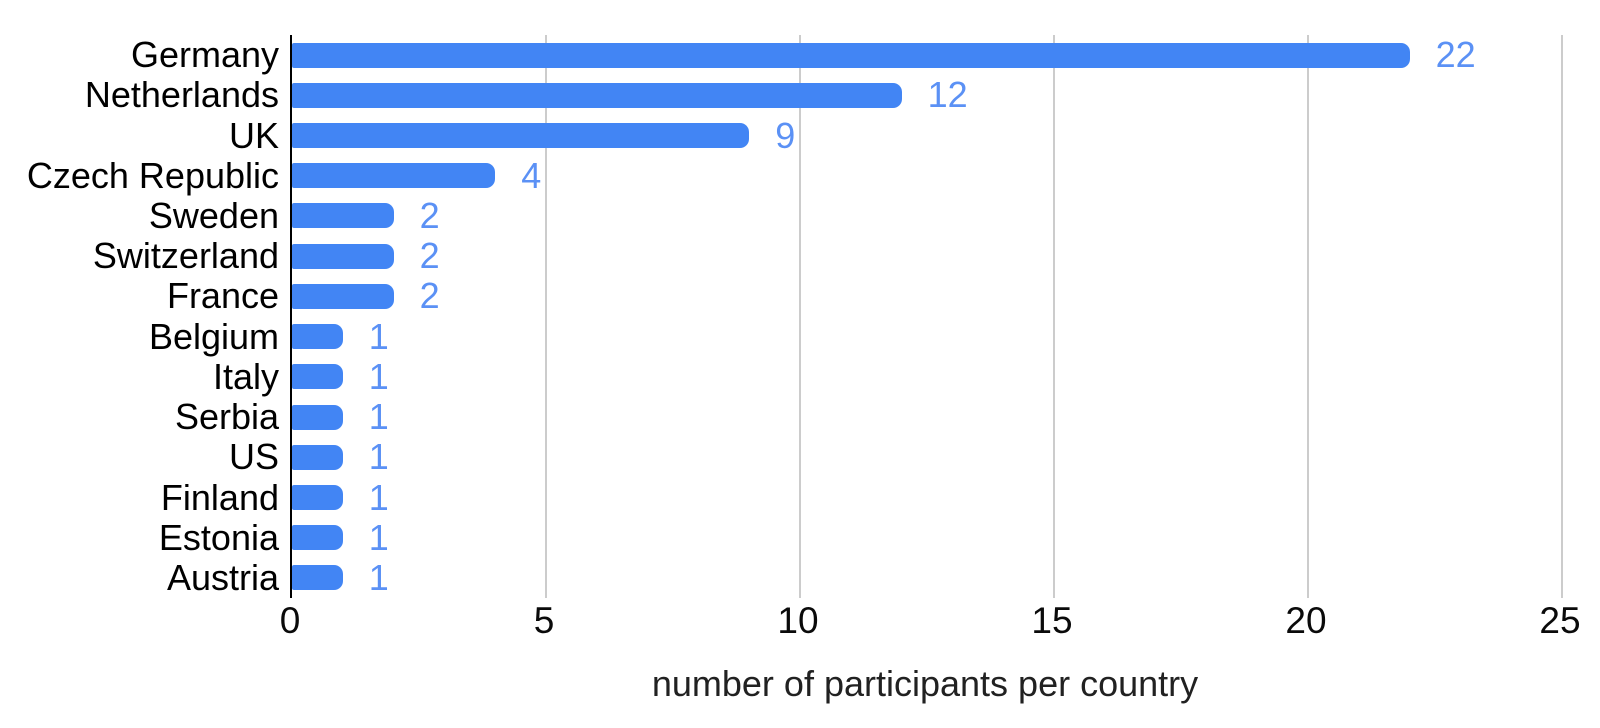  I want to click on chart-row-netherlands: Netherlands 12, so click(823, 95).